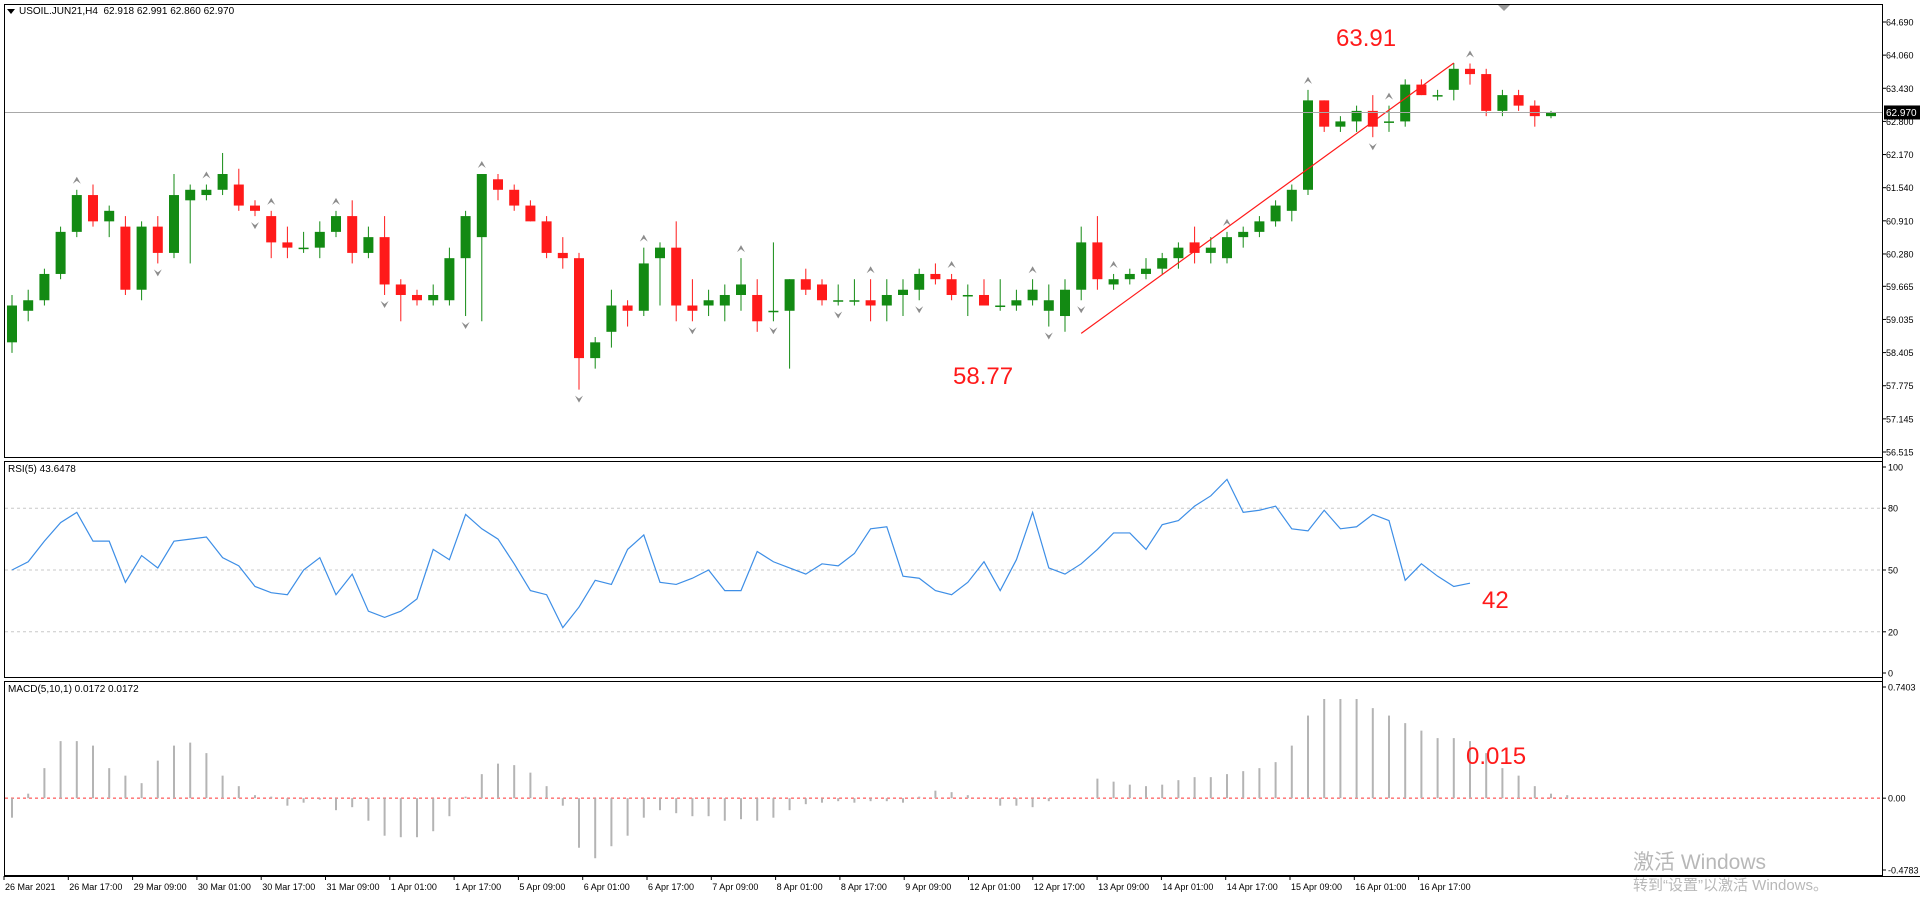 The image size is (1920, 900). I want to click on time-tick-label: 13 Apr 09:00, so click(1123, 887).